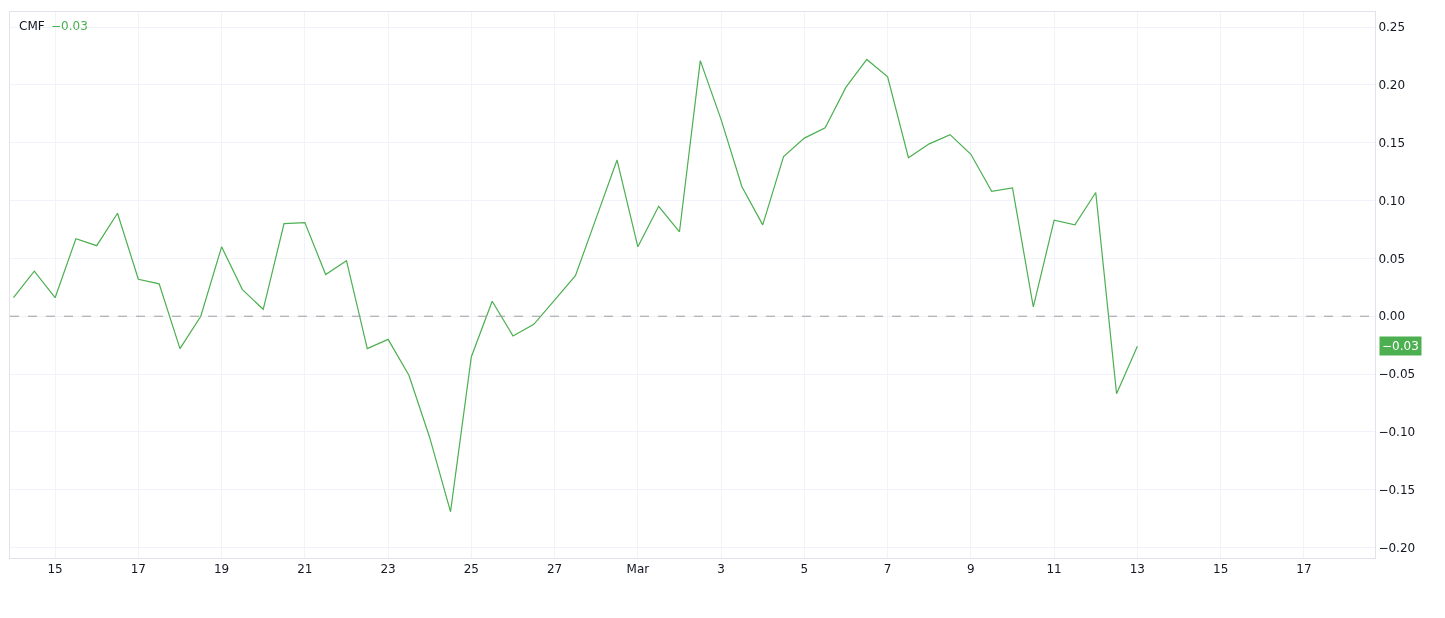  Describe the element at coordinates (69, 26) in the screenshot. I see `annotation: −0.03` at that location.